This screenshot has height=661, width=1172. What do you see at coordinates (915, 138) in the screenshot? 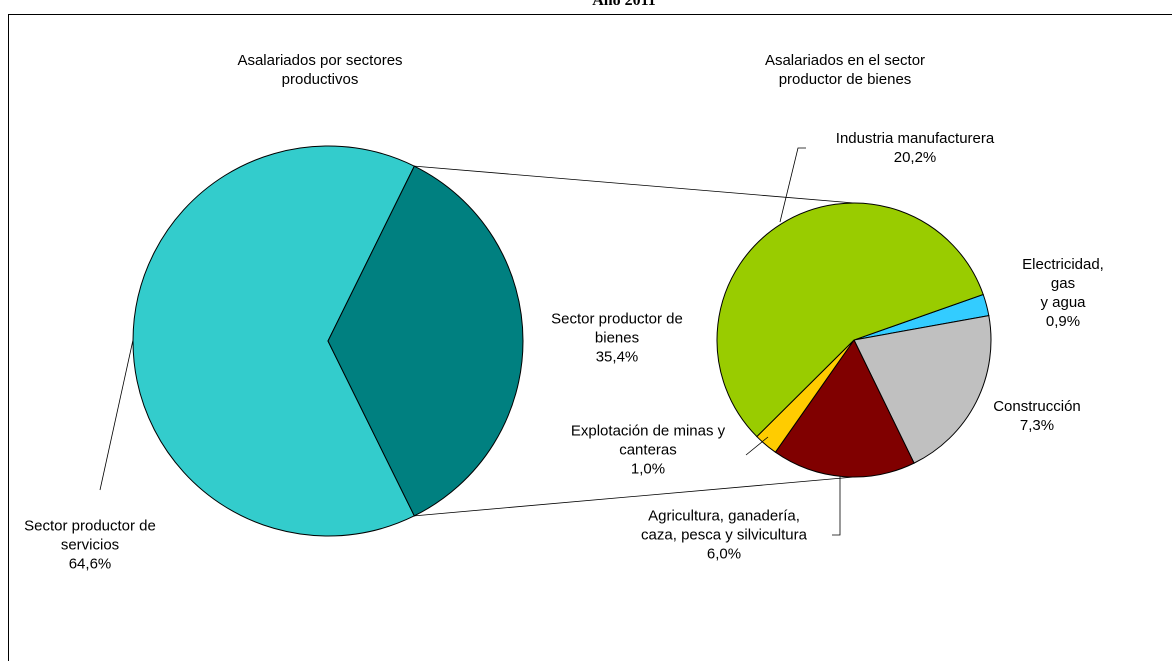
I see `slice-name: Industria manufacturera` at bounding box center [915, 138].